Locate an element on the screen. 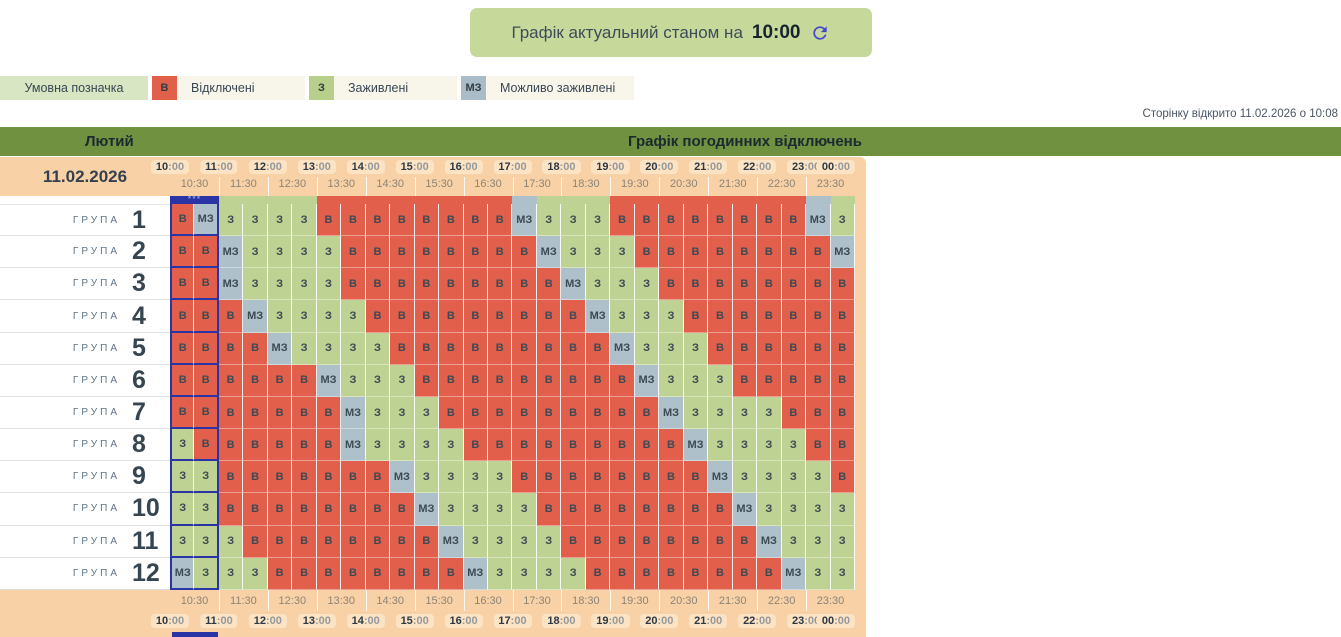 The height and width of the screenshot is (637, 1341). schedule-row: З З В В В В В В В В МЗ З З З З В В В В В В В В МЗ З З З З is located at coordinates (512, 509).